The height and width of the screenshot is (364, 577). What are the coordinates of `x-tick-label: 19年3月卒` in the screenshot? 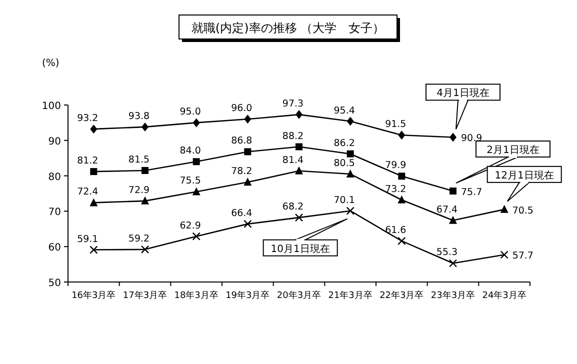 It's located at (248, 295).